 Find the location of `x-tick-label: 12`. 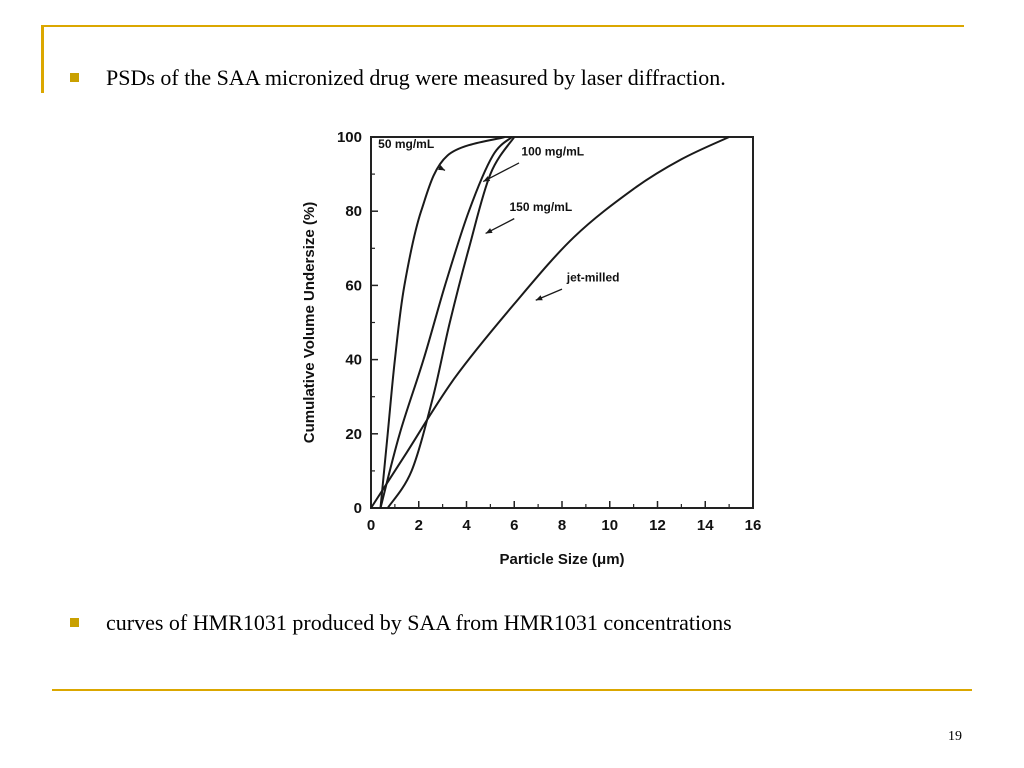

x-tick-label: 12 is located at coordinates (657, 525).